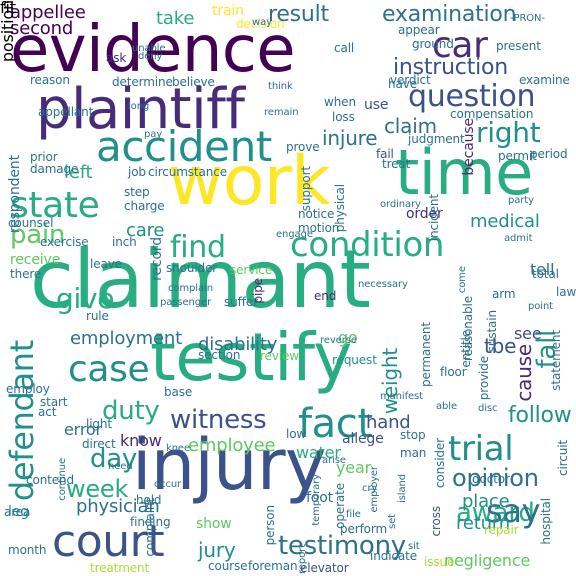 The image size is (576, 576). I want to click on word-left: left, so click(78, 172).